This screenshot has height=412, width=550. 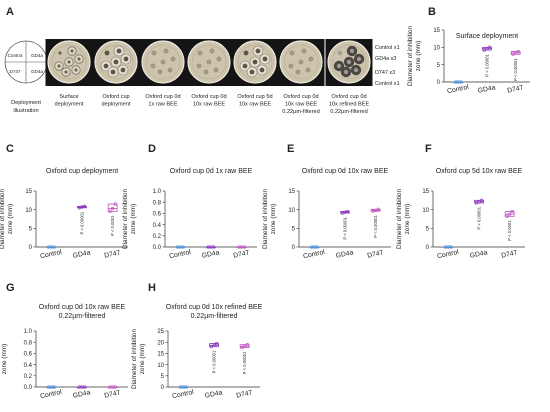 What do you see at coordinates (242, 254) in the screenshot?
I see `x-tick-label: D747` at bounding box center [242, 254].